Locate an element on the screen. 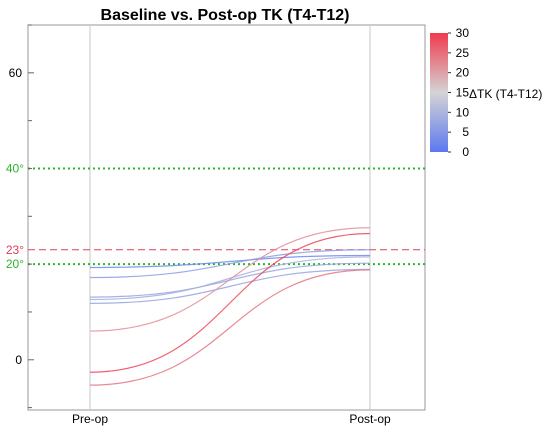  colorbar-tick-label: 5 is located at coordinates (465, 132).